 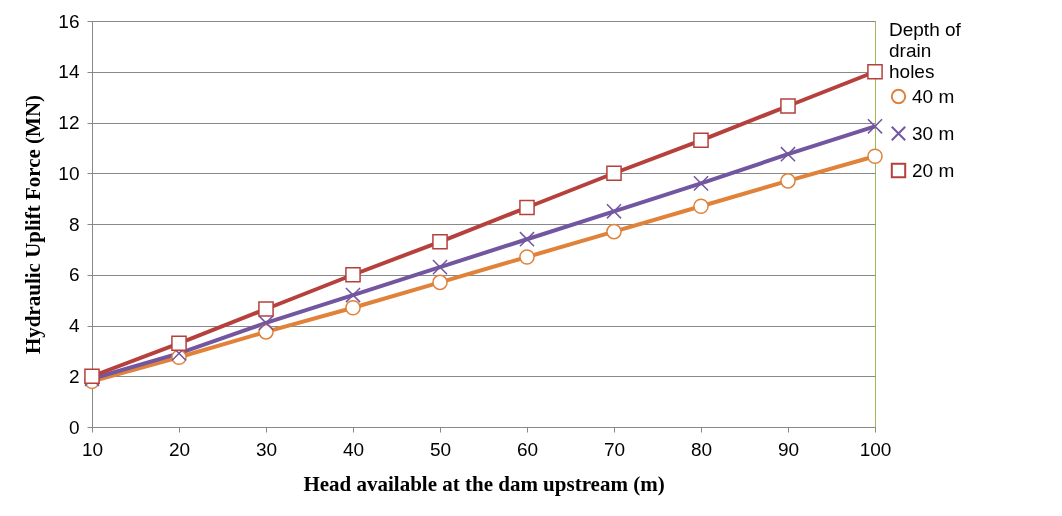 I want to click on legend-title: Depth of drain holes, so click(x=925, y=50).